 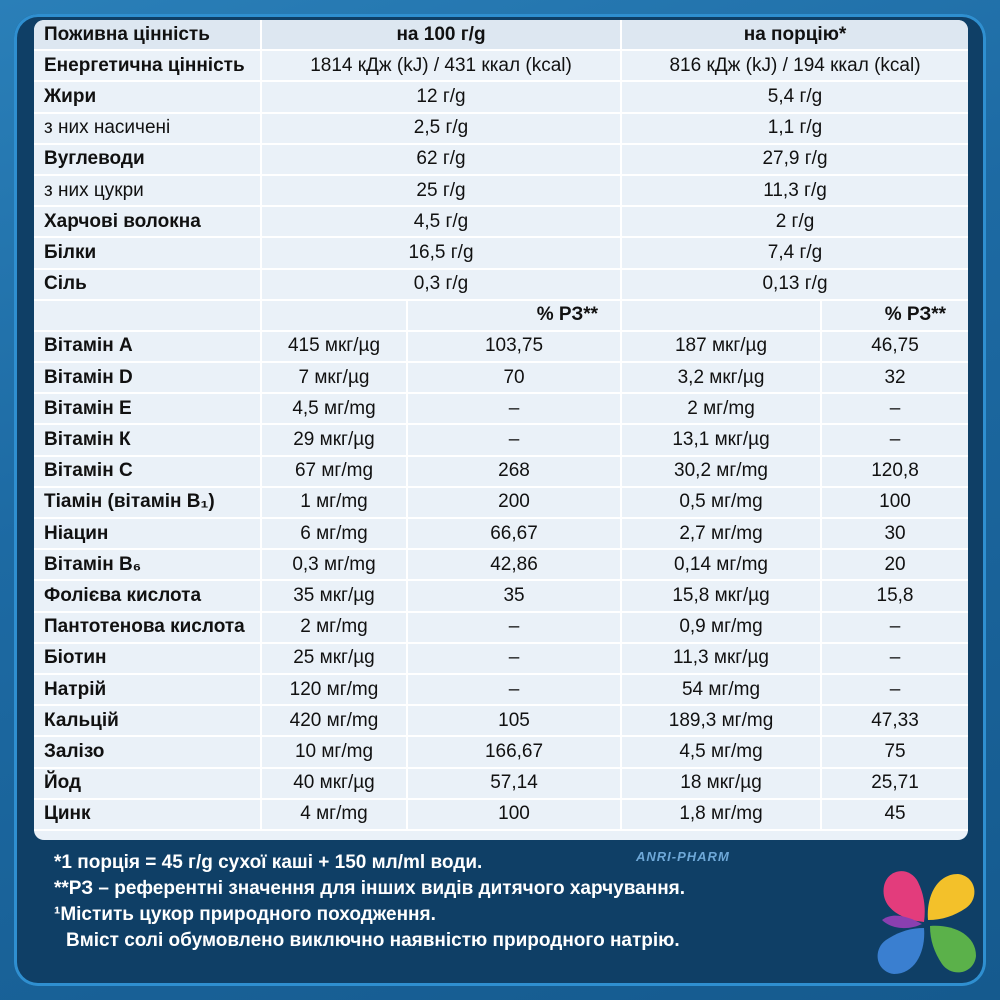 What do you see at coordinates (895, 722) in the screenshot?
I see `vitamin-rz-portion: 47,33` at bounding box center [895, 722].